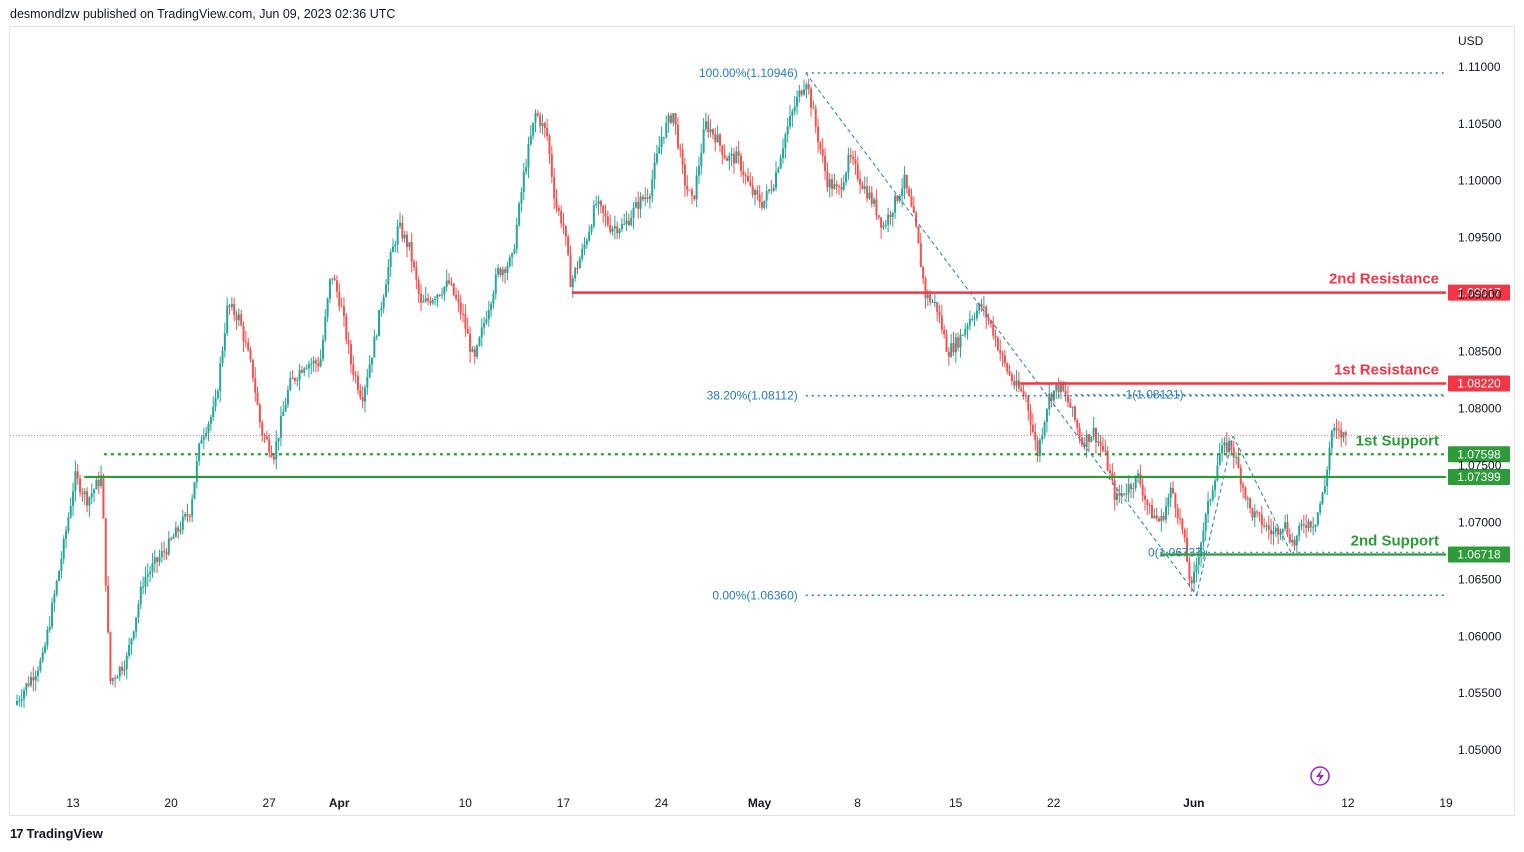 The image size is (1524, 852). I want to click on x-tick-label: 22, so click(1054, 803).